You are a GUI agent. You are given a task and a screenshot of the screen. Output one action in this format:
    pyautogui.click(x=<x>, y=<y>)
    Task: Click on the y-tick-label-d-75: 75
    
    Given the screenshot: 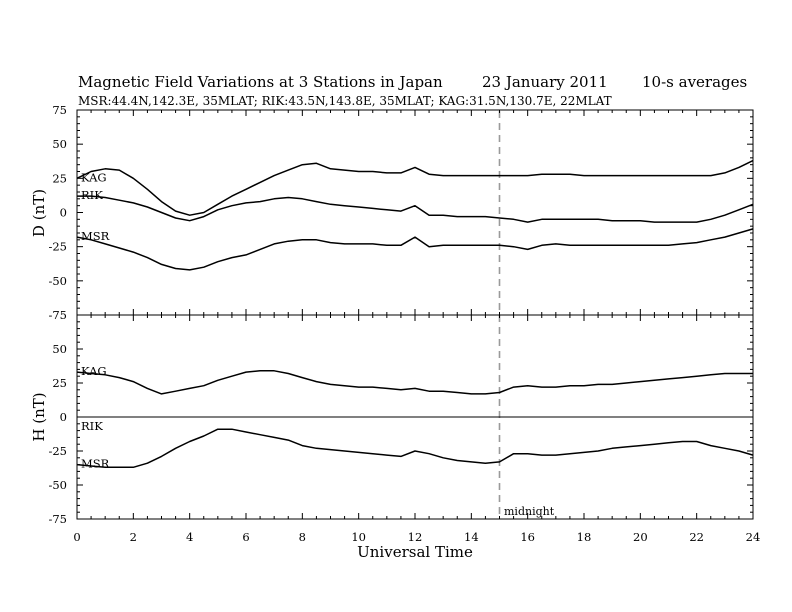 What is the action you would take?
    pyautogui.click(x=59, y=110)
    